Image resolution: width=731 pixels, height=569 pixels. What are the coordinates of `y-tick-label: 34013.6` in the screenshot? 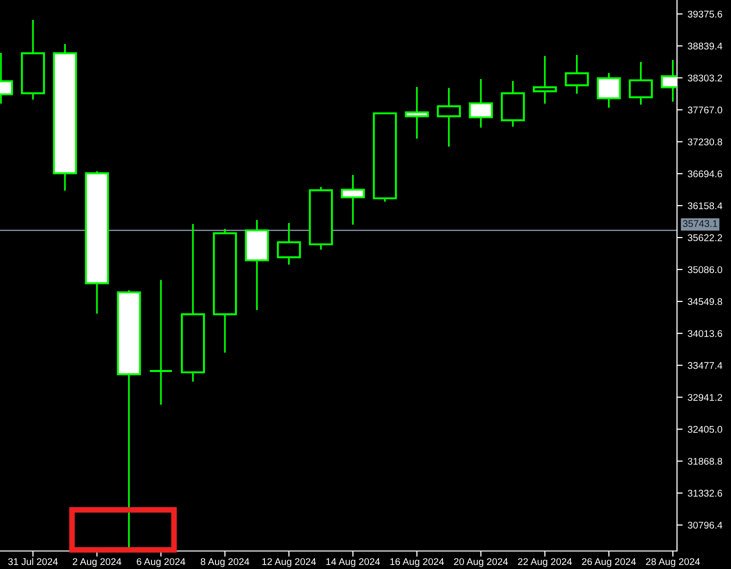 It's located at (705, 333).